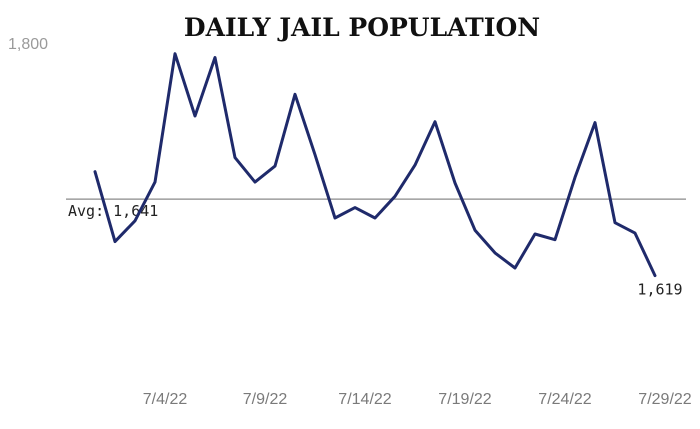 Image resolution: width=700 pixels, height=429 pixels. Describe the element at coordinates (364, 399) in the screenshot. I see `x-axis-tick-label: 7/14/22` at that location.